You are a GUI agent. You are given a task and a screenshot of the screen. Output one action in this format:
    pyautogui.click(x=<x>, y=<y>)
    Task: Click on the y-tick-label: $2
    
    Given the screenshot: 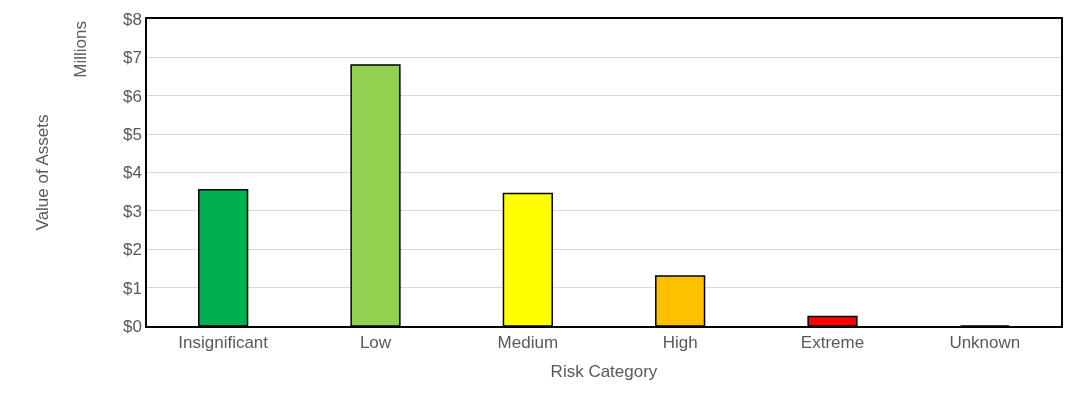 What is the action you would take?
    pyautogui.click(x=132, y=250)
    